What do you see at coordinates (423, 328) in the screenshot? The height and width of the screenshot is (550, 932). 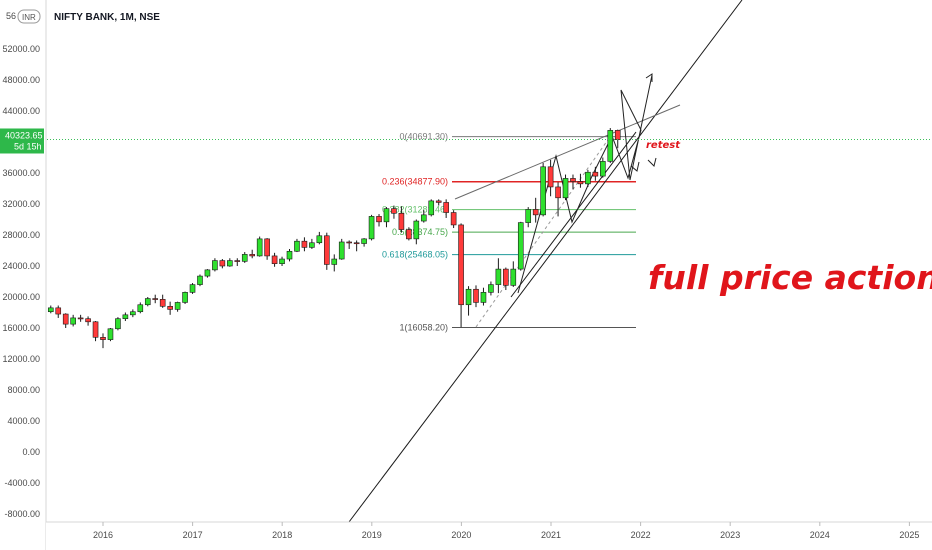 I see `fib-level-label: 1(16058.20)` at bounding box center [423, 328].